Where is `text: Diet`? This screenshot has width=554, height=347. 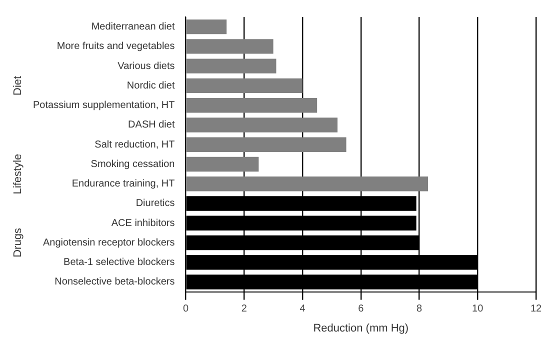
text: Diet is located at coordinates (18, 86).